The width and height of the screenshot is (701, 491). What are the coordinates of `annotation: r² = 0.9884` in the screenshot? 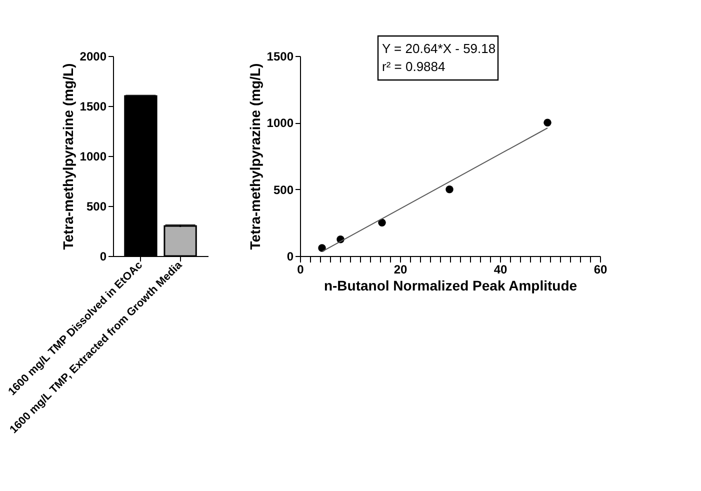 It's located at (414, 66).